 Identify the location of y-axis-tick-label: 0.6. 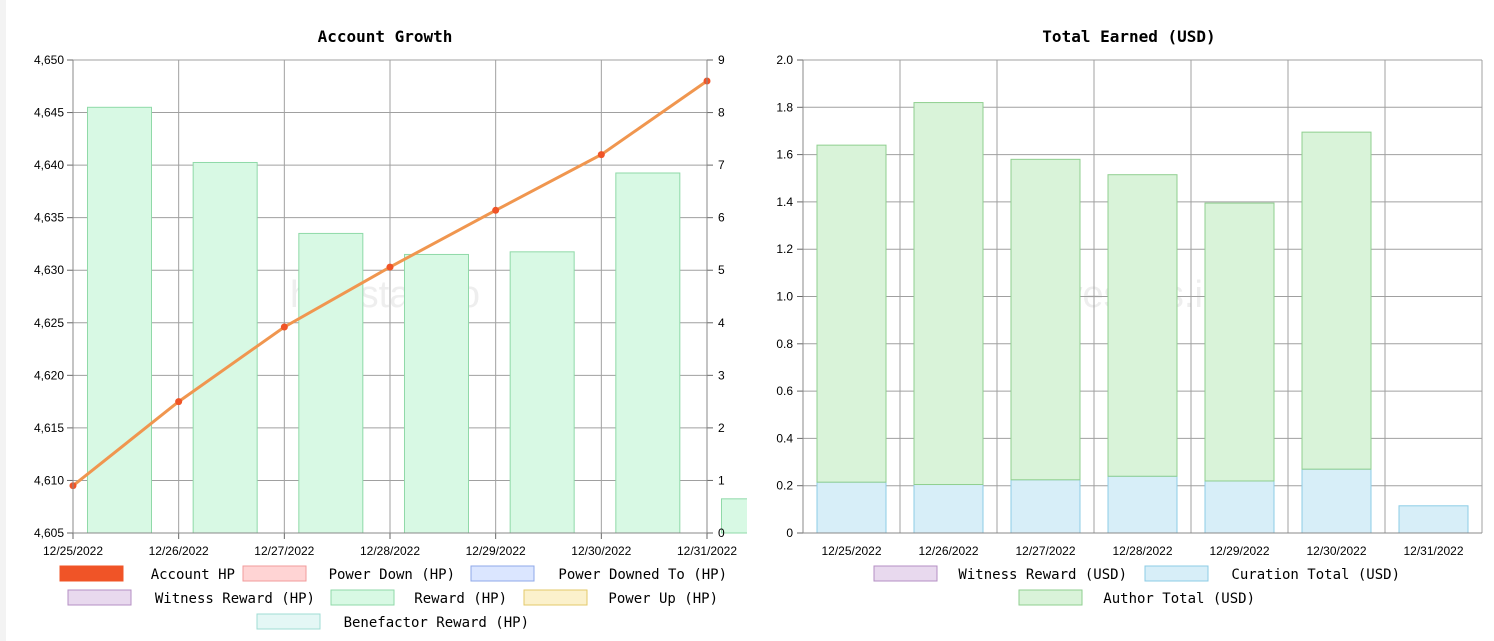
(784, 391).